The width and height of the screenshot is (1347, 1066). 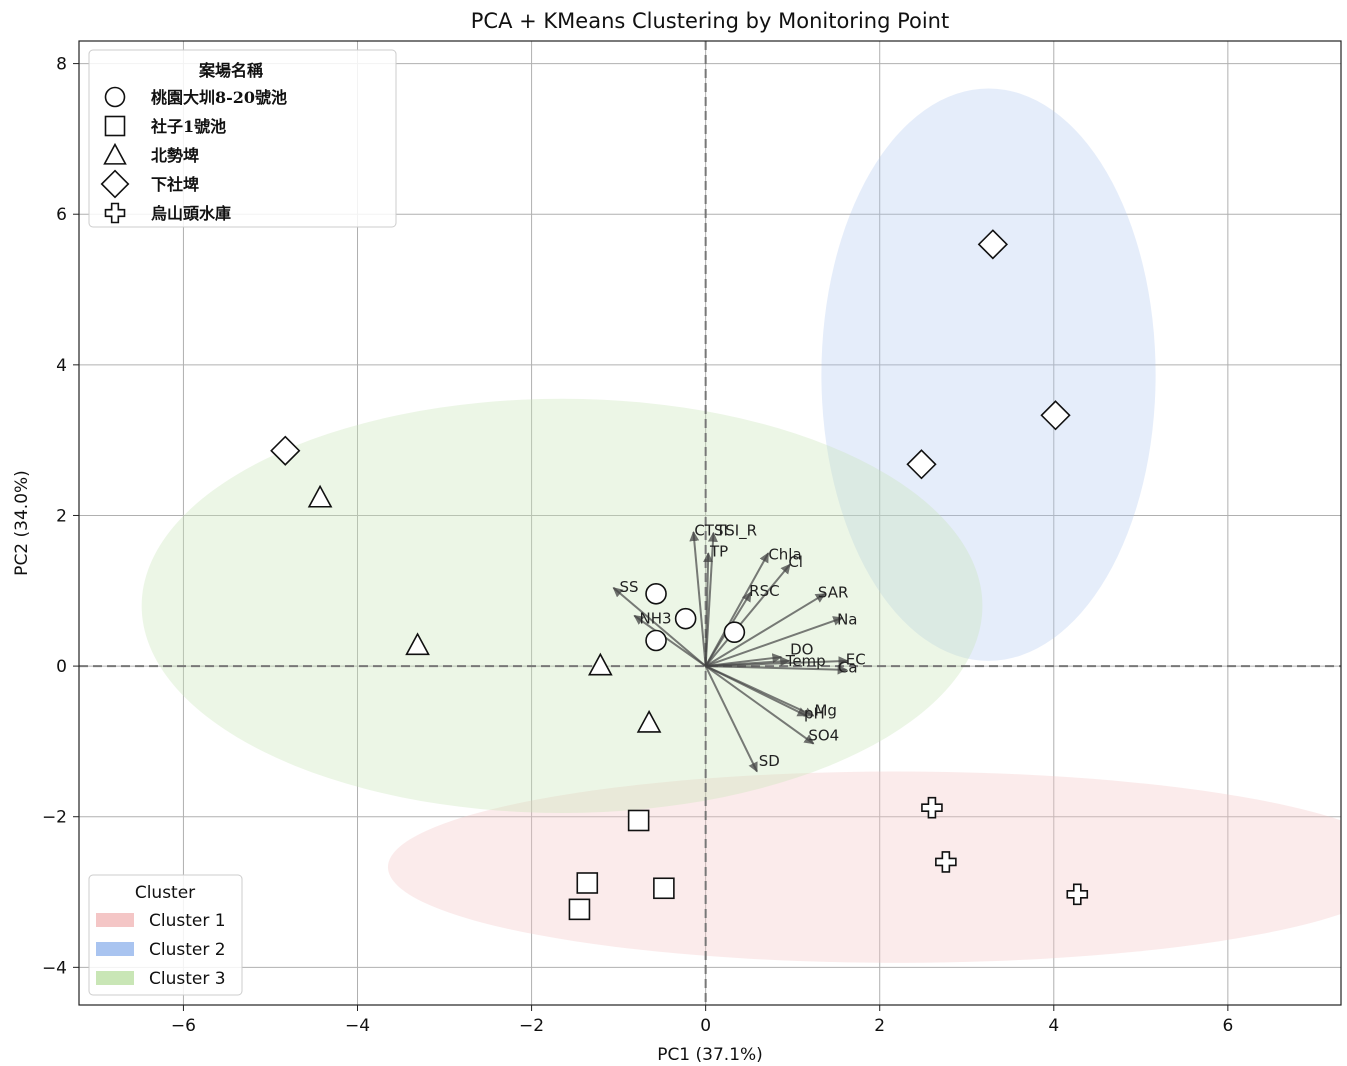 I want to click on x-ticks: −6 −4 −2 0 2 4 6, so click(x=702, y=1020).